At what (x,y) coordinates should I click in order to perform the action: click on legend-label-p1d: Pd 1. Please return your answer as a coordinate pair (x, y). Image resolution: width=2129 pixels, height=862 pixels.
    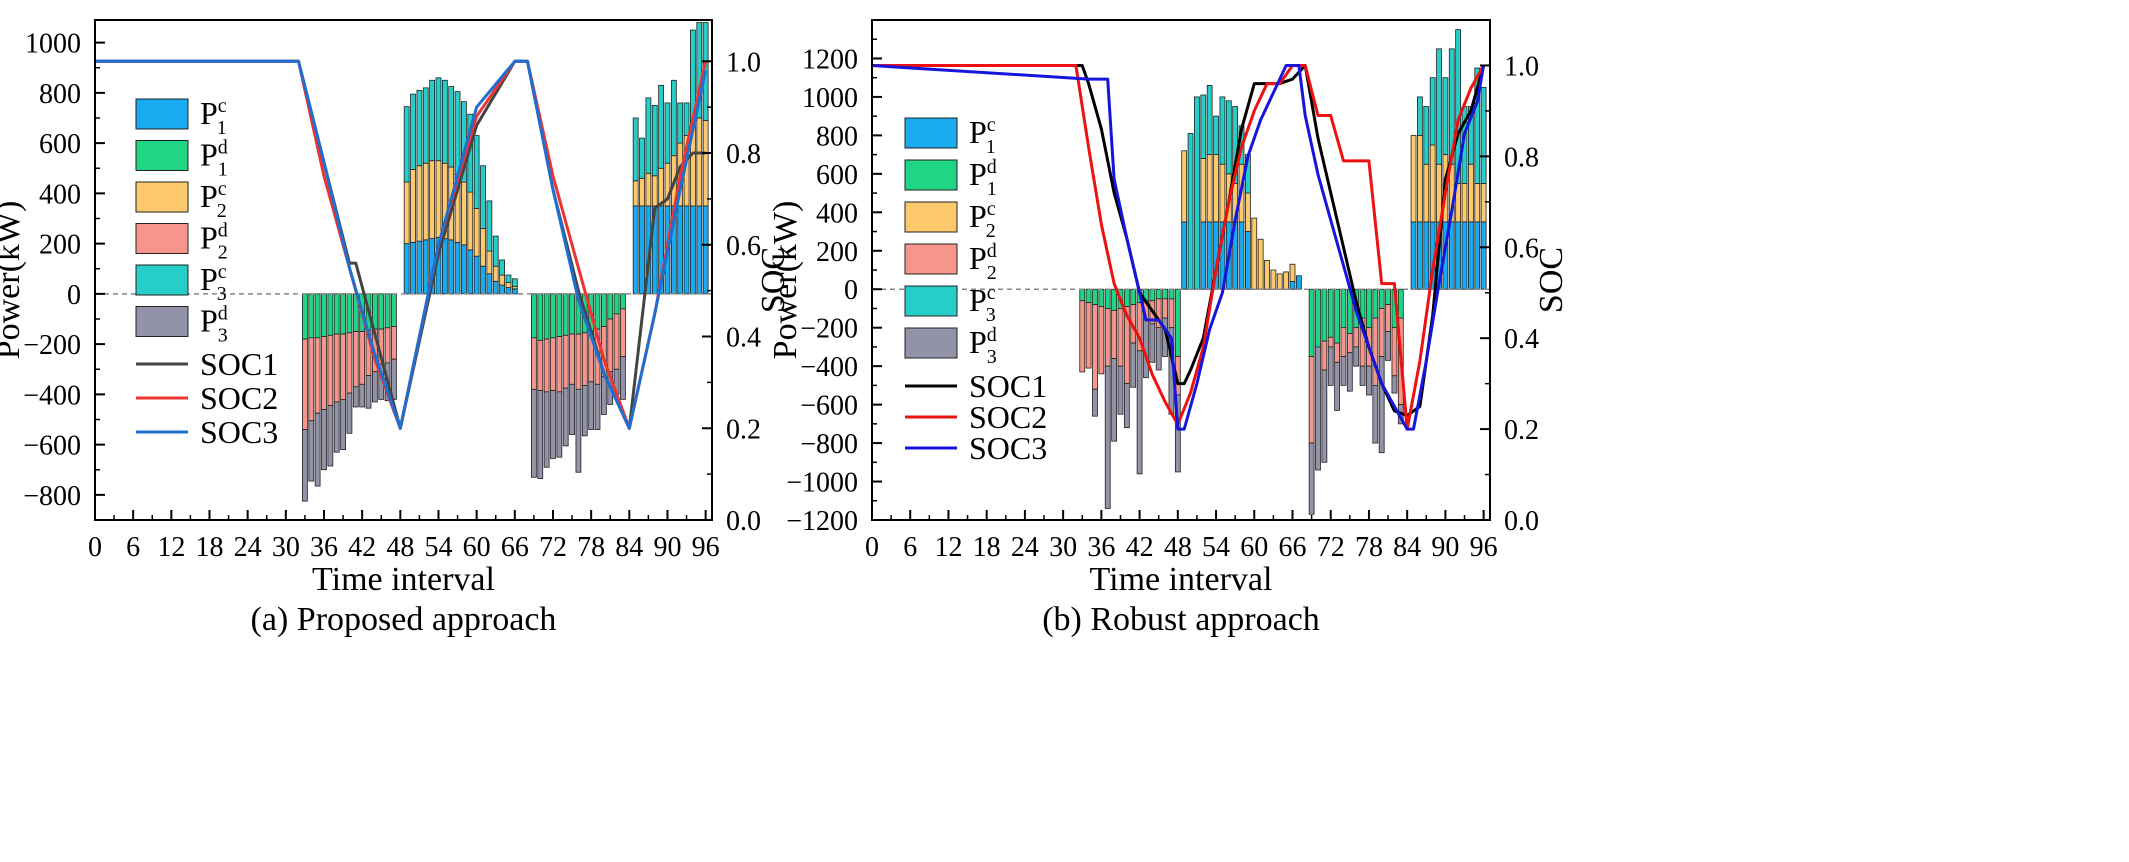
    Looking at the image, I should click on (214, 159).